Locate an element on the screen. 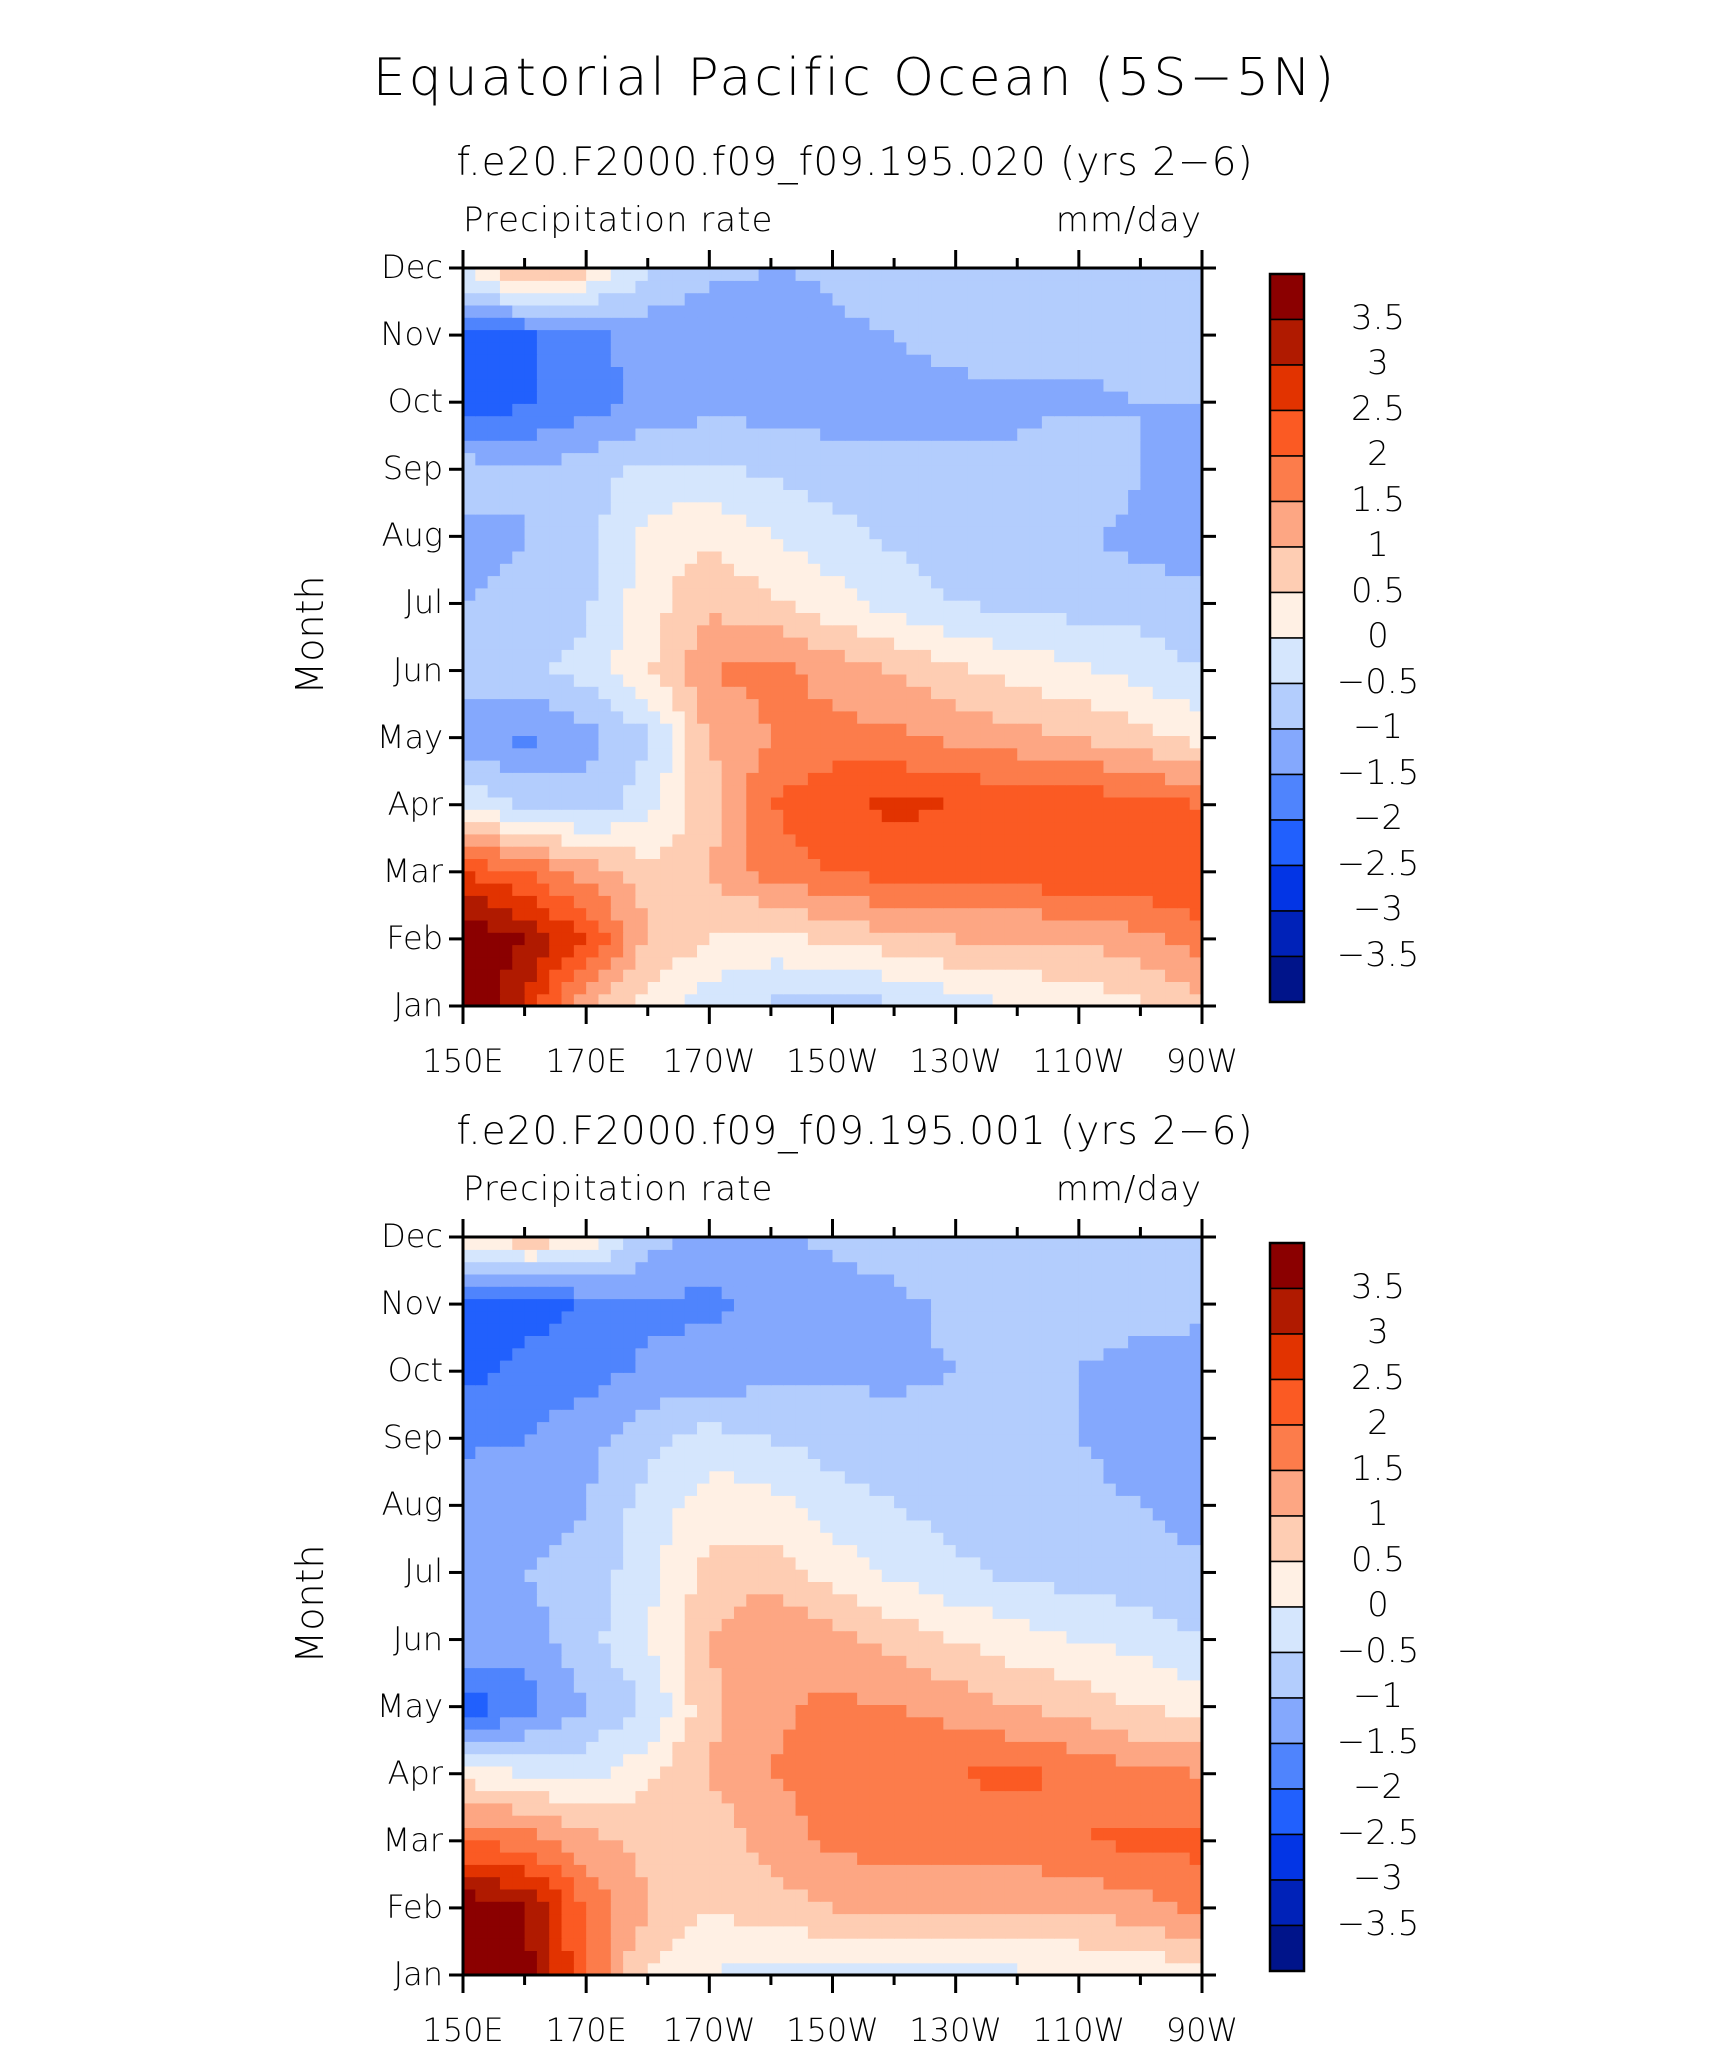  colorbar-label: −1.5 is located at coordinates (1378, 772).